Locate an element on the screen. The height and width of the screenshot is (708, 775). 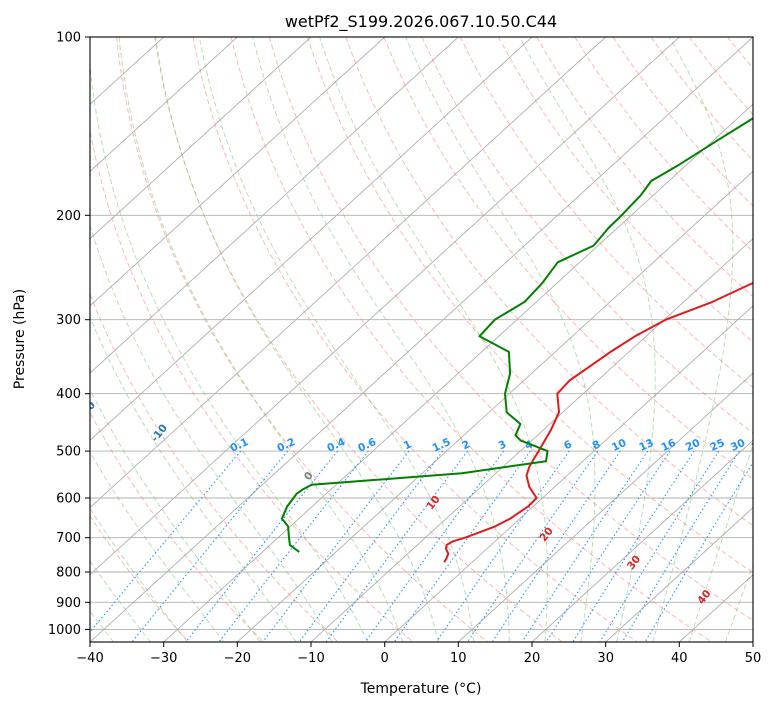
x-tick-label: 10 is located at coordinates (458, 658).